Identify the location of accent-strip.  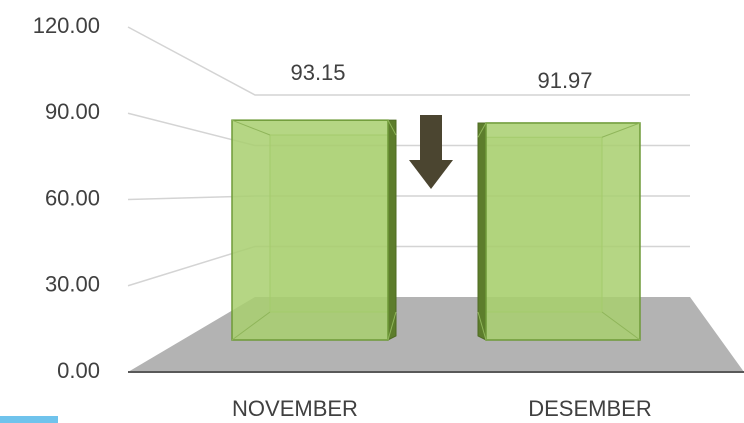
(29, 419).